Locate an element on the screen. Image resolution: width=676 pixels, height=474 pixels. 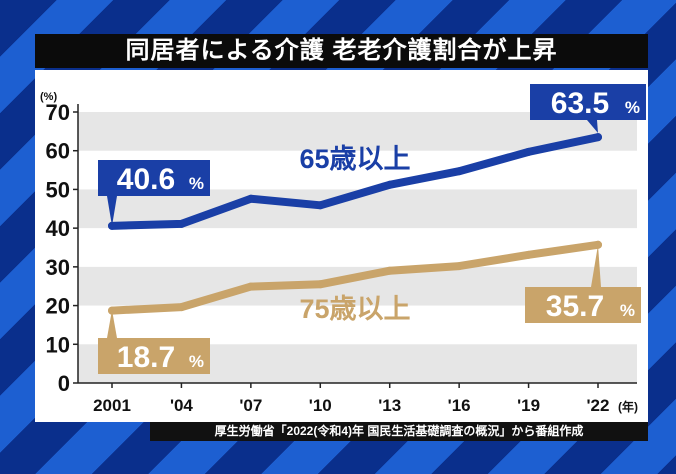
callout-value: 40.6 is located at coordinates (146, 179).